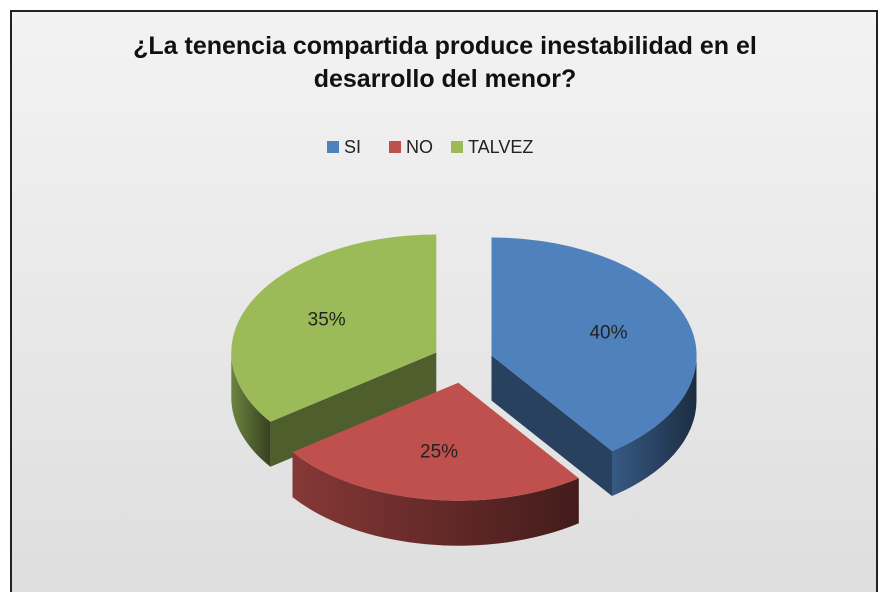 This screenshot has height=592, width=884. What do you see at coordinates (352, 147) in the screenshot?
I see `legend-label: SI` at bounding box center [352, 147].